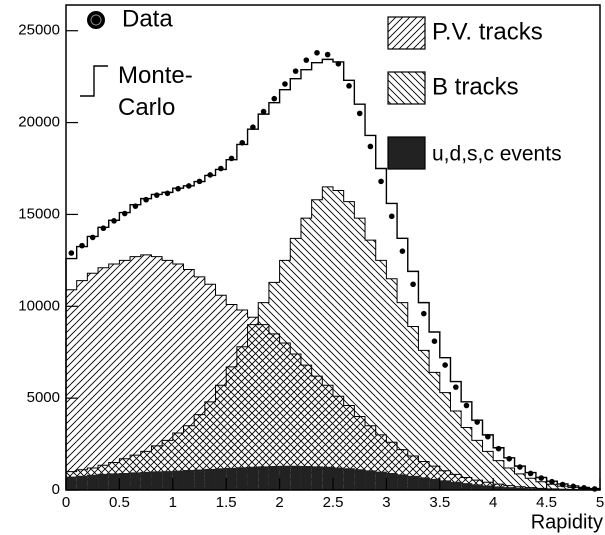 Image resolution: width=605 pixels, height=535 pixels. I want to click on x-tick-label: 1, so click(173, 502).